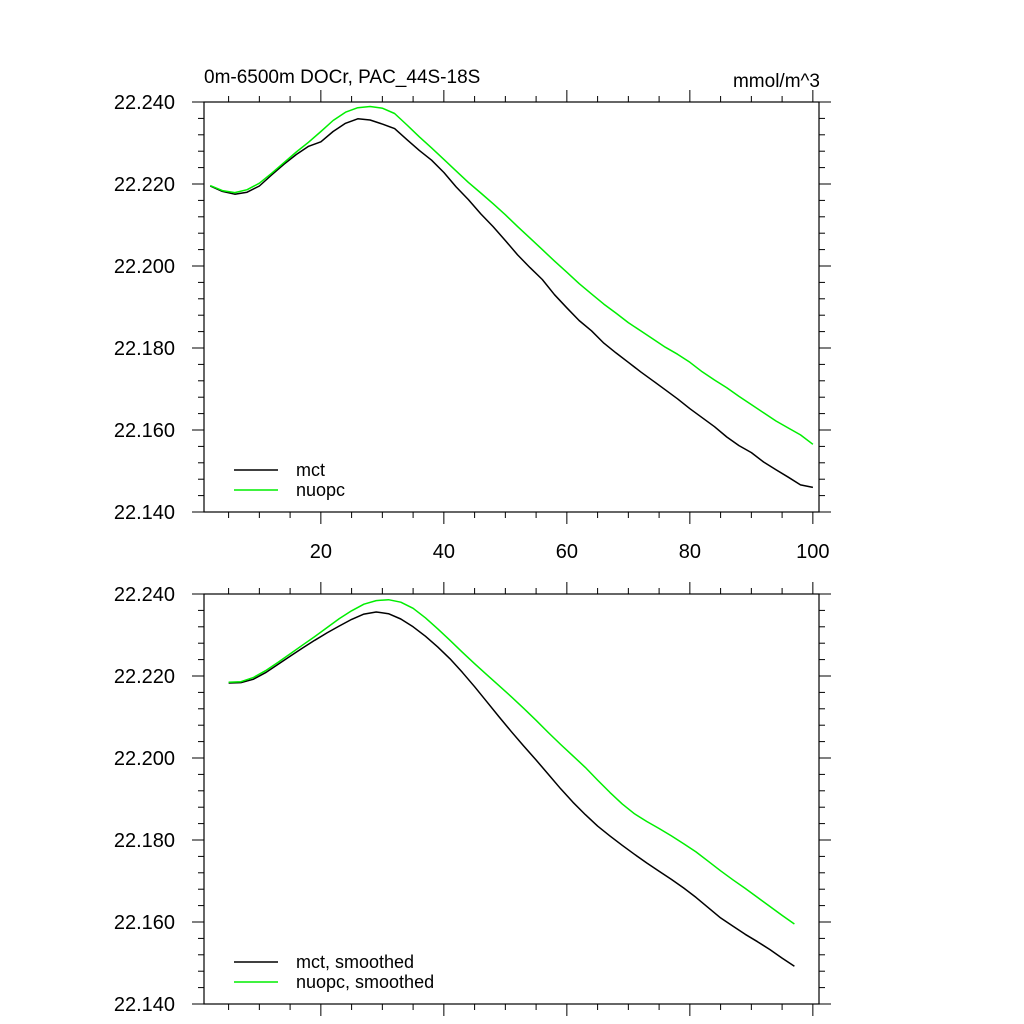  Describe the element at coordinates (320, 490) in the screenshot. I see `legend-label-nuopc: nuopc` at that location.